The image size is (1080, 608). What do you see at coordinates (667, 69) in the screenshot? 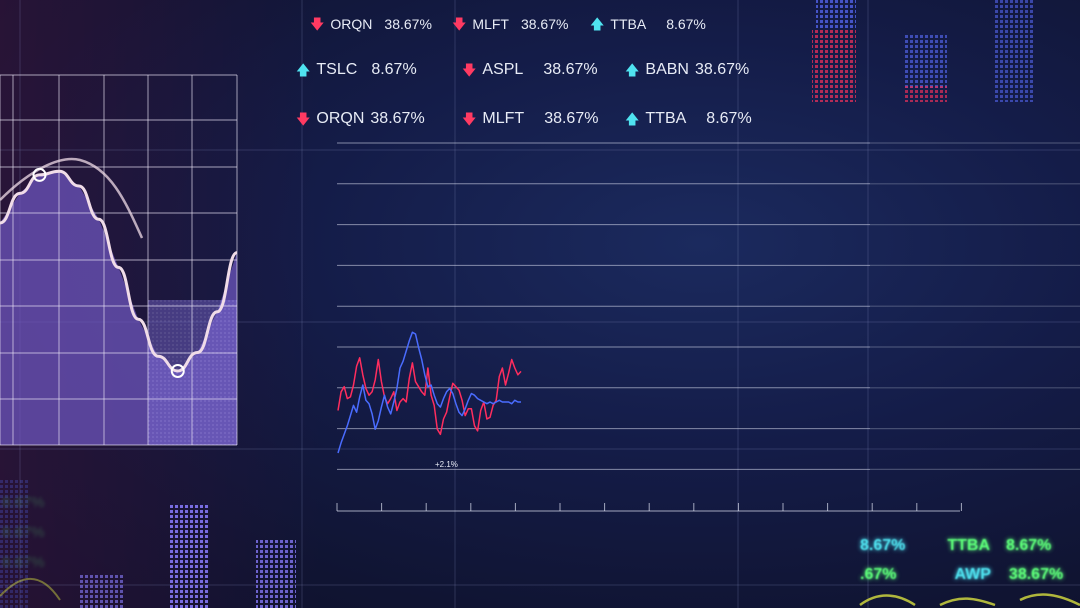
I see `ticker-symbol: BABN` at bounding box center [667, 69].